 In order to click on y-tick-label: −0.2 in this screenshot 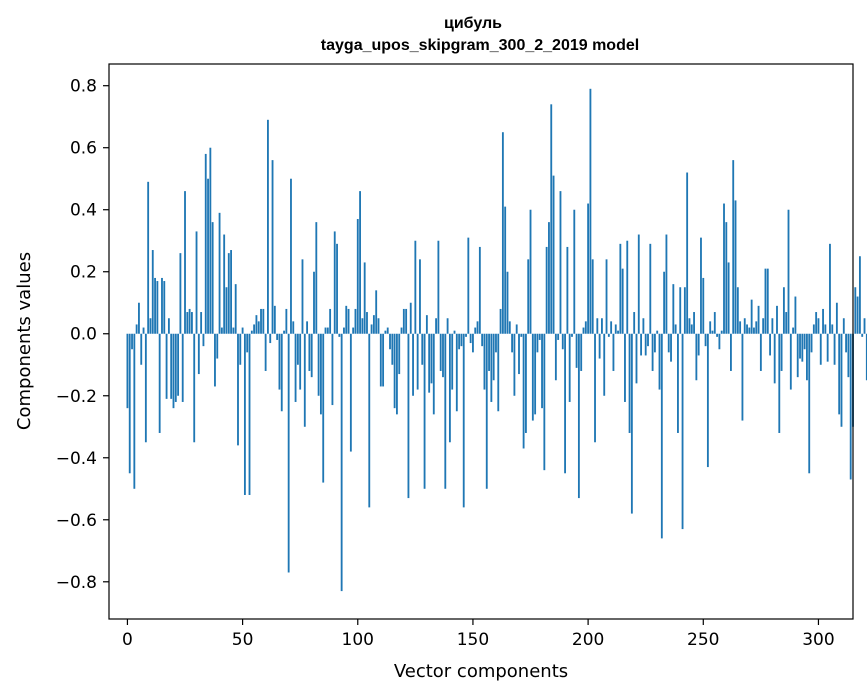, I will do `click(76, 397)`.